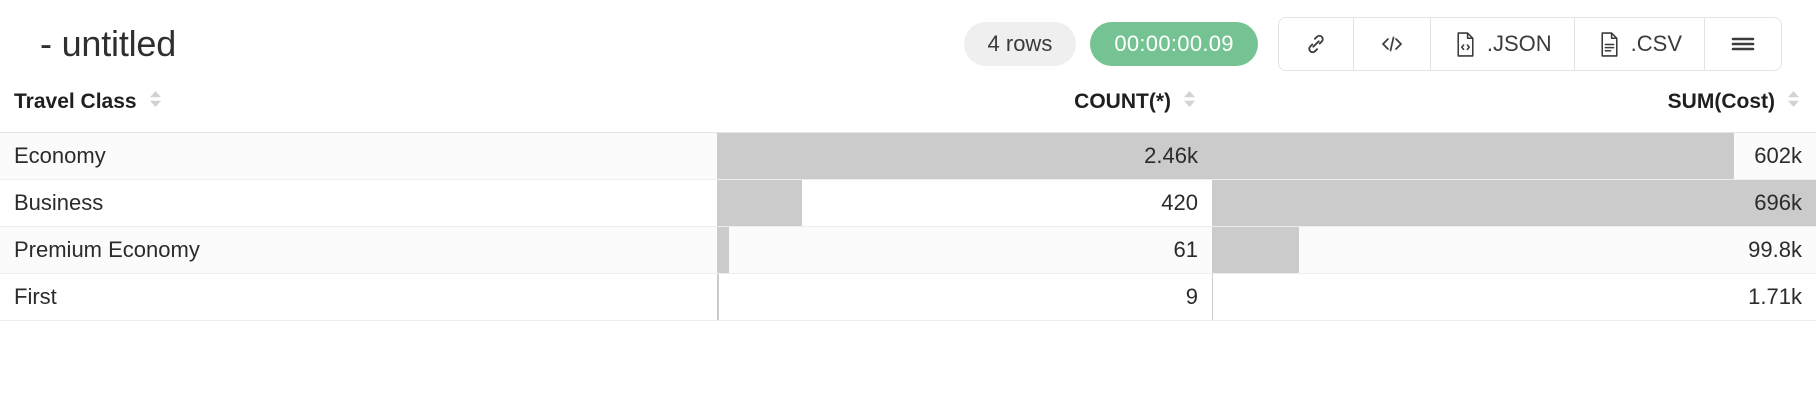 Image resolution: width=1816 pixels, height=400 pixels. I want to click on table-row: Premium Economy 61 99.8k, so click(908, 250).